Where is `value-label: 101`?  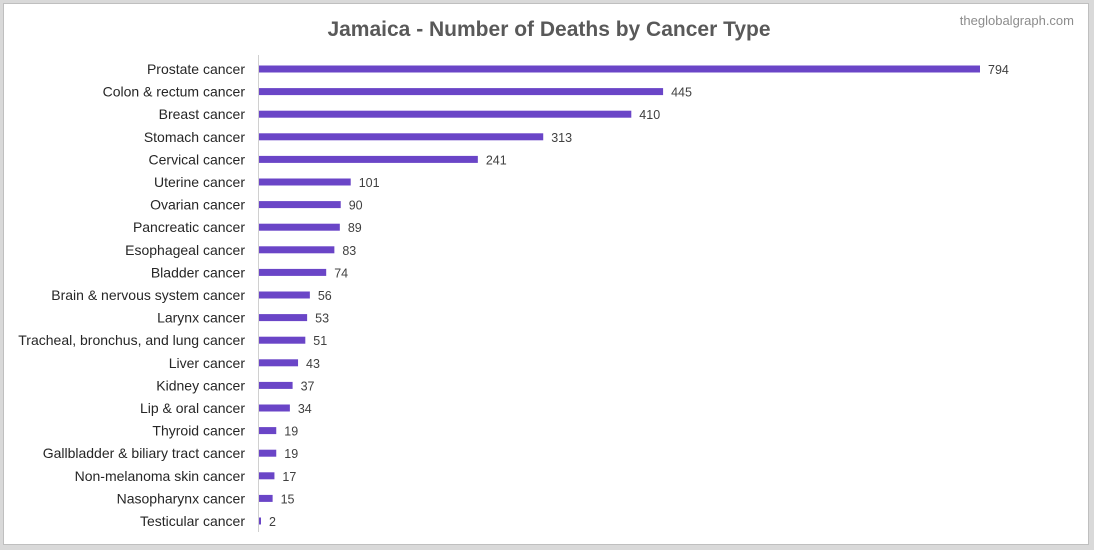
value-label: 101 is located at coordinates (369, 183).